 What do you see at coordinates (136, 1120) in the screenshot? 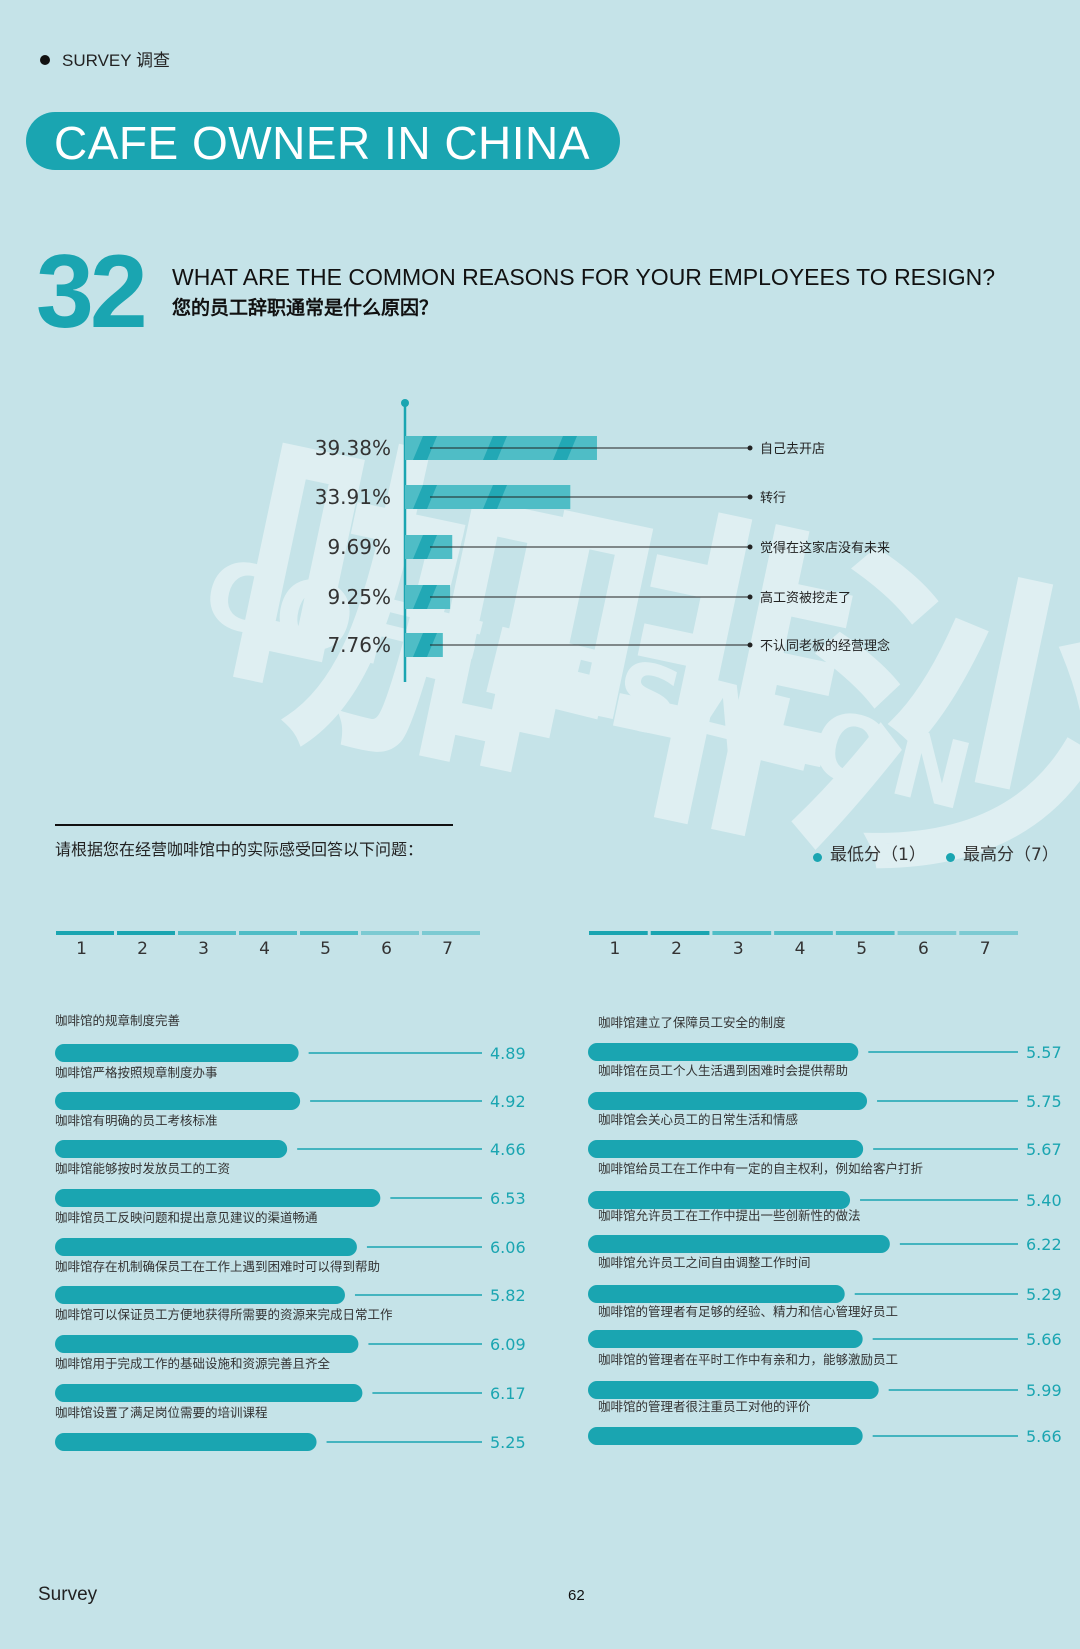
I see `item-label: 咖啡馆有明确的员工考核标准` at bounding box center [136, 1120].